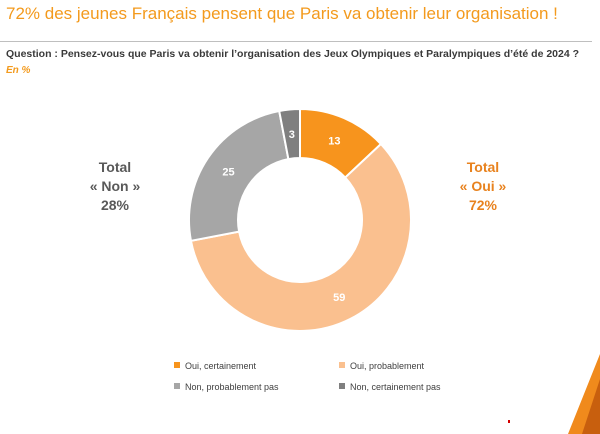  Describe the element at coordinates (387, 366) in the screenshot. I see `legend-label-oui-probablement: Oui, probablement` at that location.